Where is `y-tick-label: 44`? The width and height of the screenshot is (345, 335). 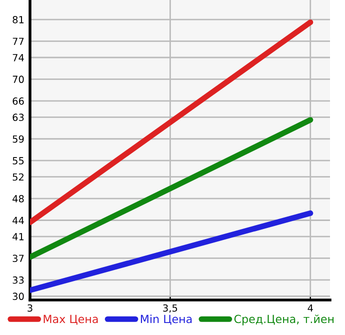
y-tick-label: 44 is located at coordinates (18, 220).